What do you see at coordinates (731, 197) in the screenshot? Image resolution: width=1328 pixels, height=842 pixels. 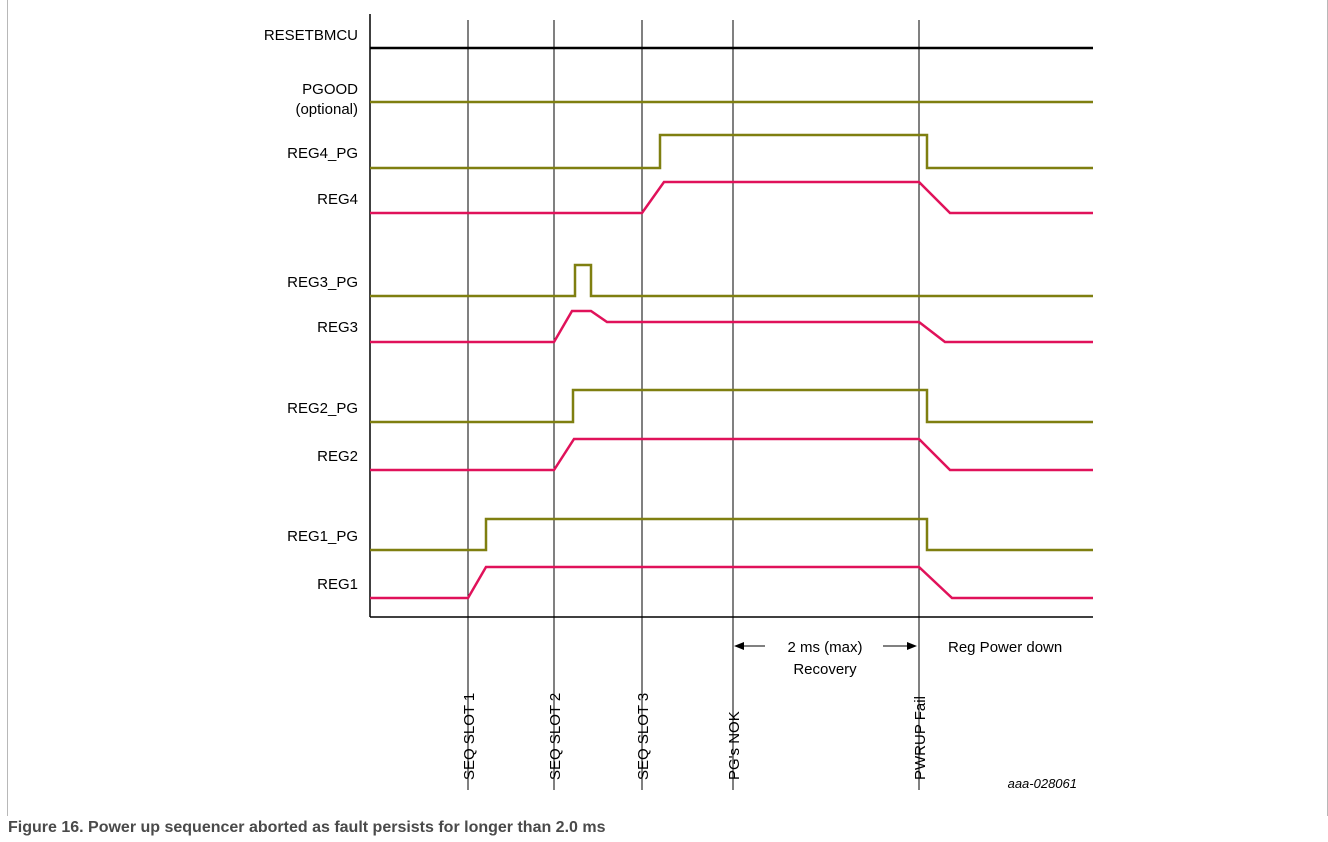 I see `wave-reg4` at bounding box center [731, 197].